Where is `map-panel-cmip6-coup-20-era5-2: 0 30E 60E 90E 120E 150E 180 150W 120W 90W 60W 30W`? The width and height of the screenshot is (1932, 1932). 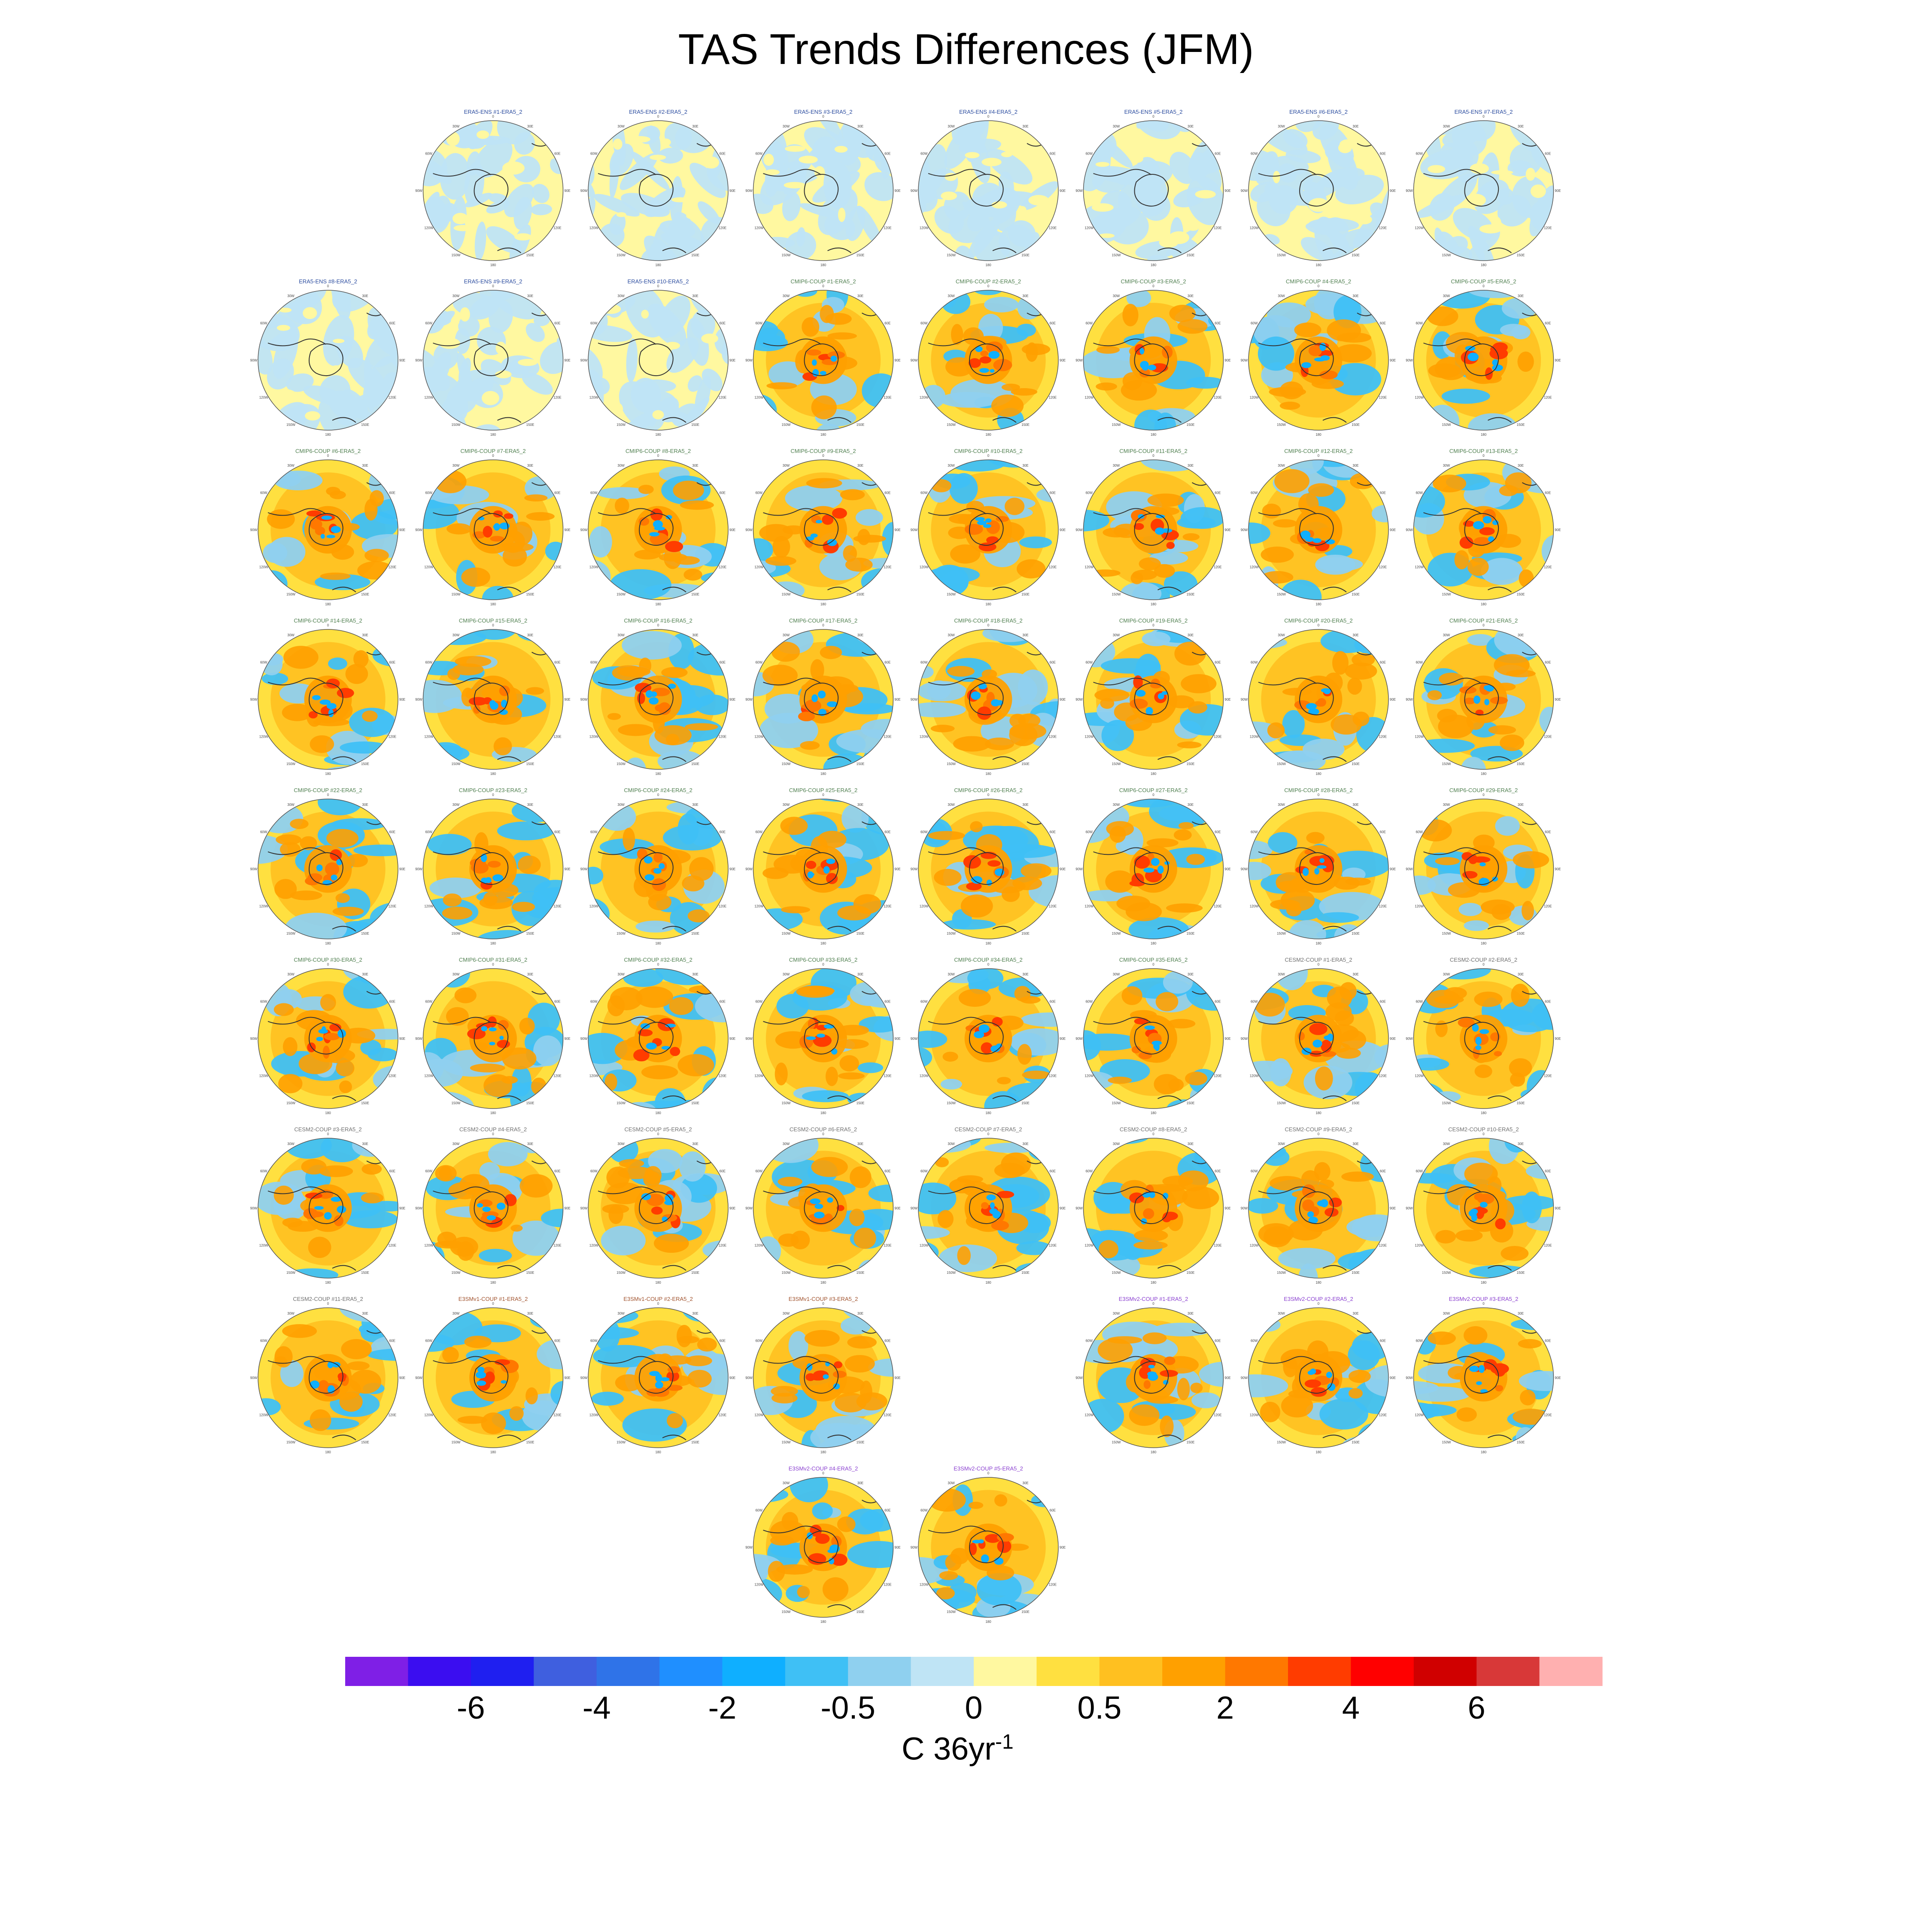 map-panel-cmip6-coup-20-era5-2: 0 30E 60E 90E 120E 150E 180 150W 120W 90W 60W 30W is located at coordinates (1319, 700).